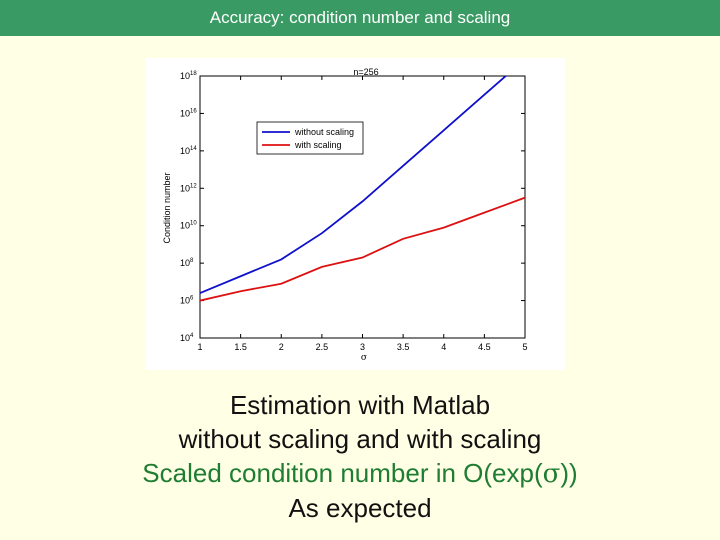 Image resolution: width=720 pixels, height=540 pixels. What do you see at coordinates (281, 347) in the screenshot?
I see `x-tick-label: 2` at bounding box center [281, 347].